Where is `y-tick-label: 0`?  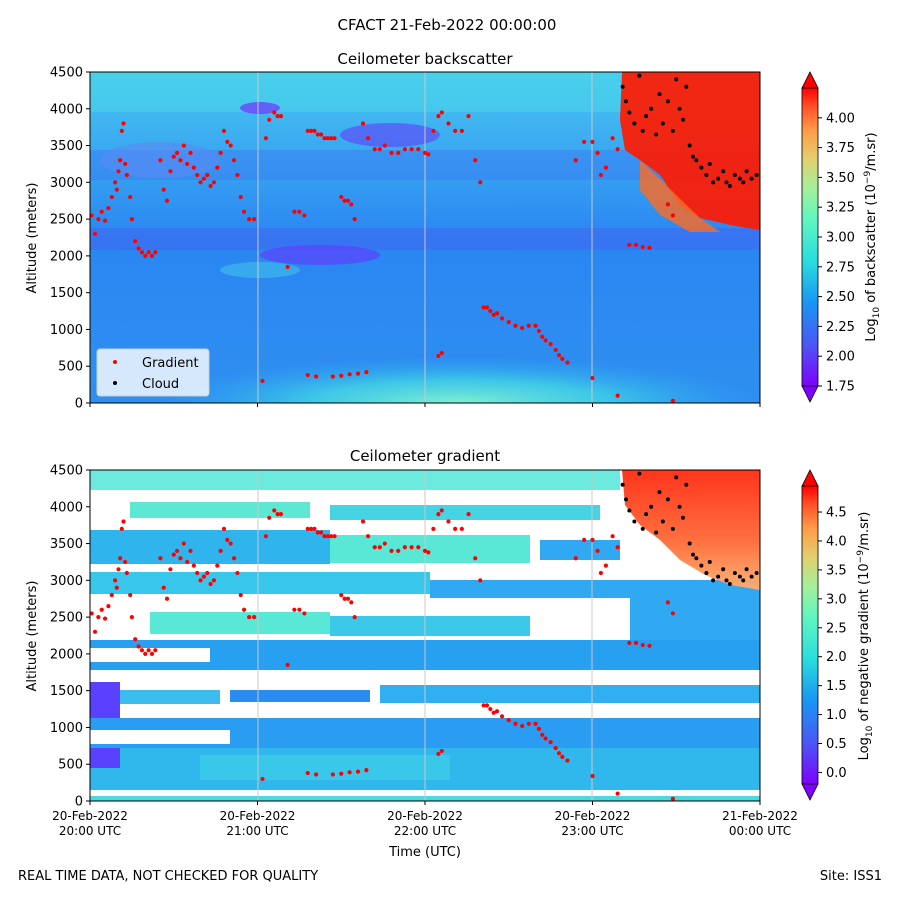 y-tick-label: 0 is located at coordinates (79, 404).